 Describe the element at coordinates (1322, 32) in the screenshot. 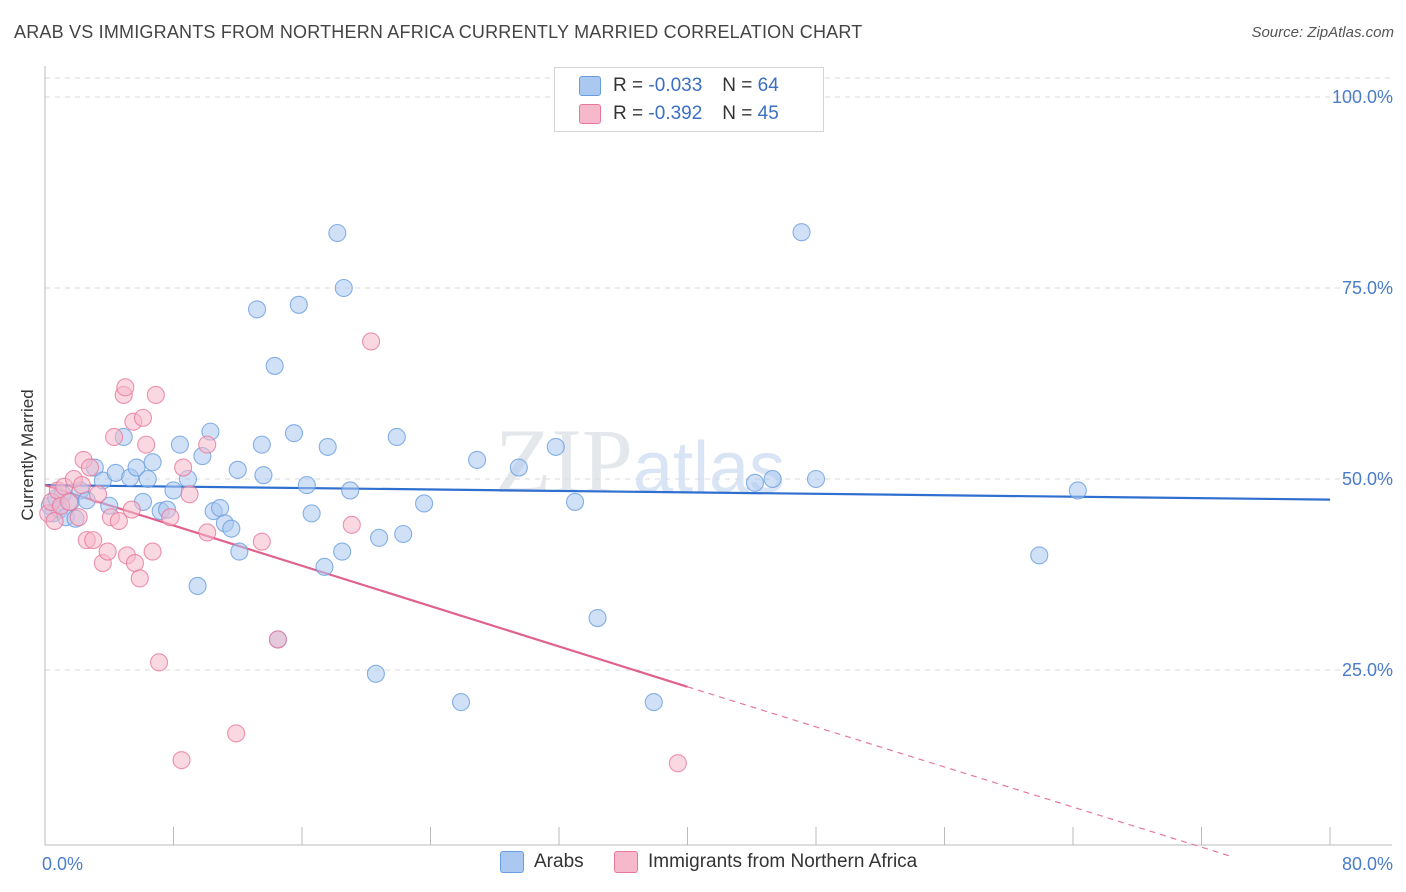

I see `chart-source: Source: ZipAtlas.com` at that location.